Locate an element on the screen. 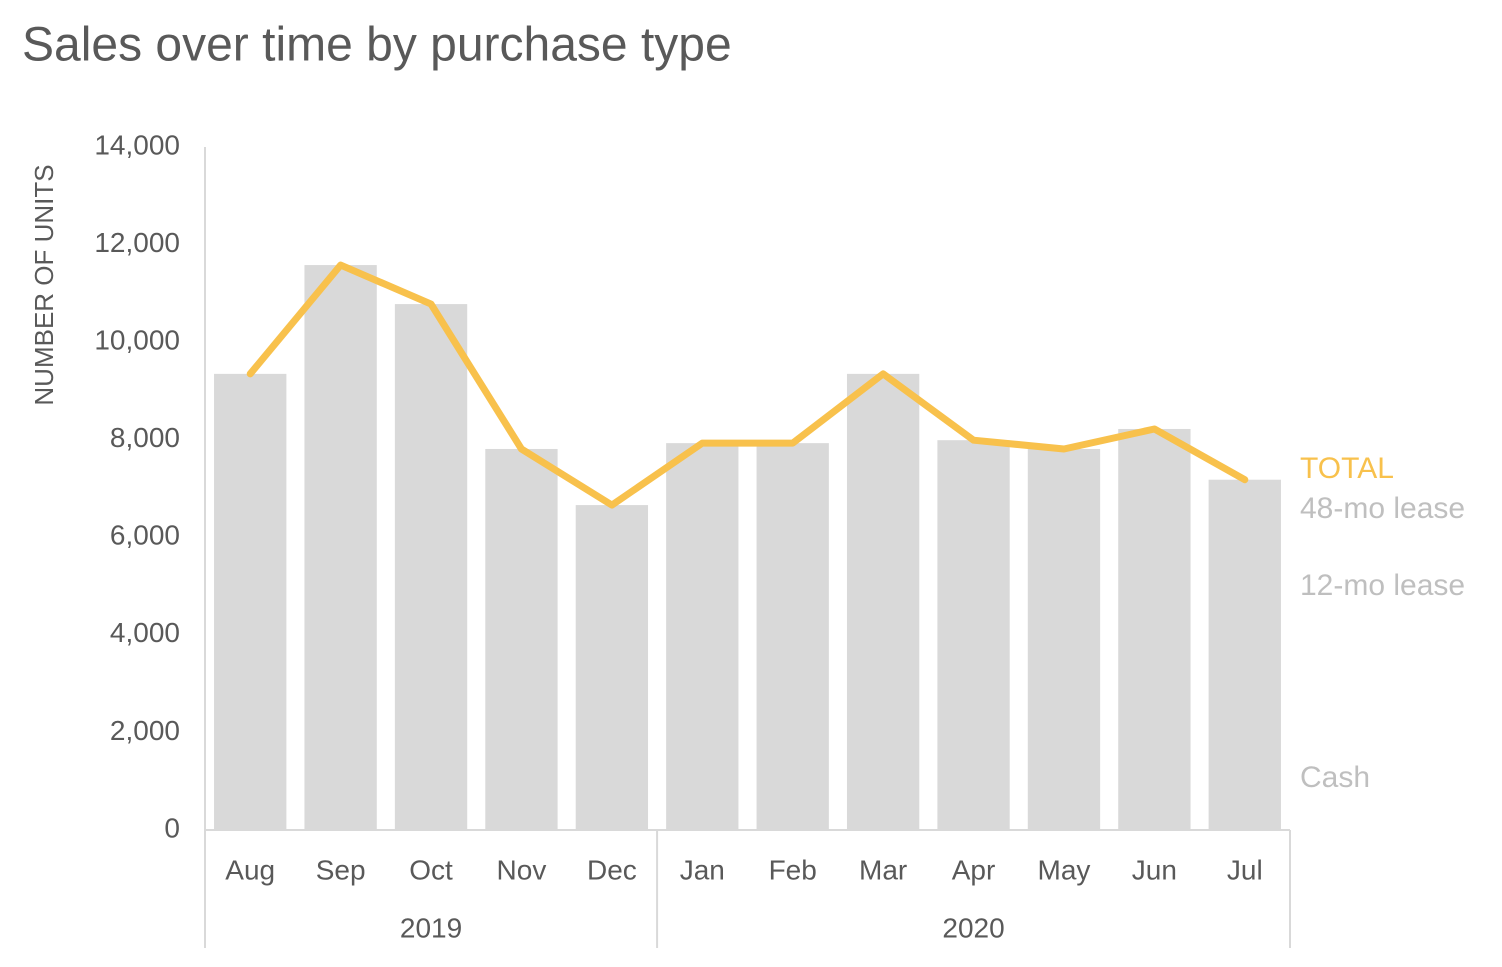 This screenshot has width=1502, height=967. x-tick-label: Jan is located at coordinates (702, 869).